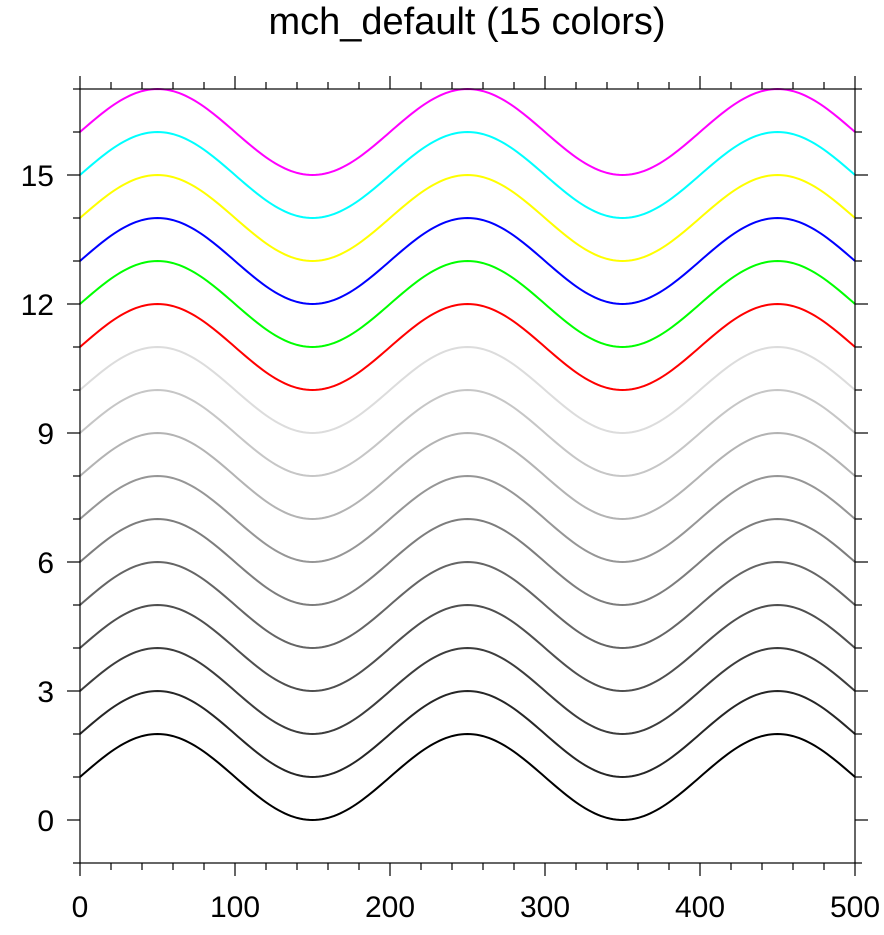  I want to click on x-tick-label: 100, so click(235, 907).